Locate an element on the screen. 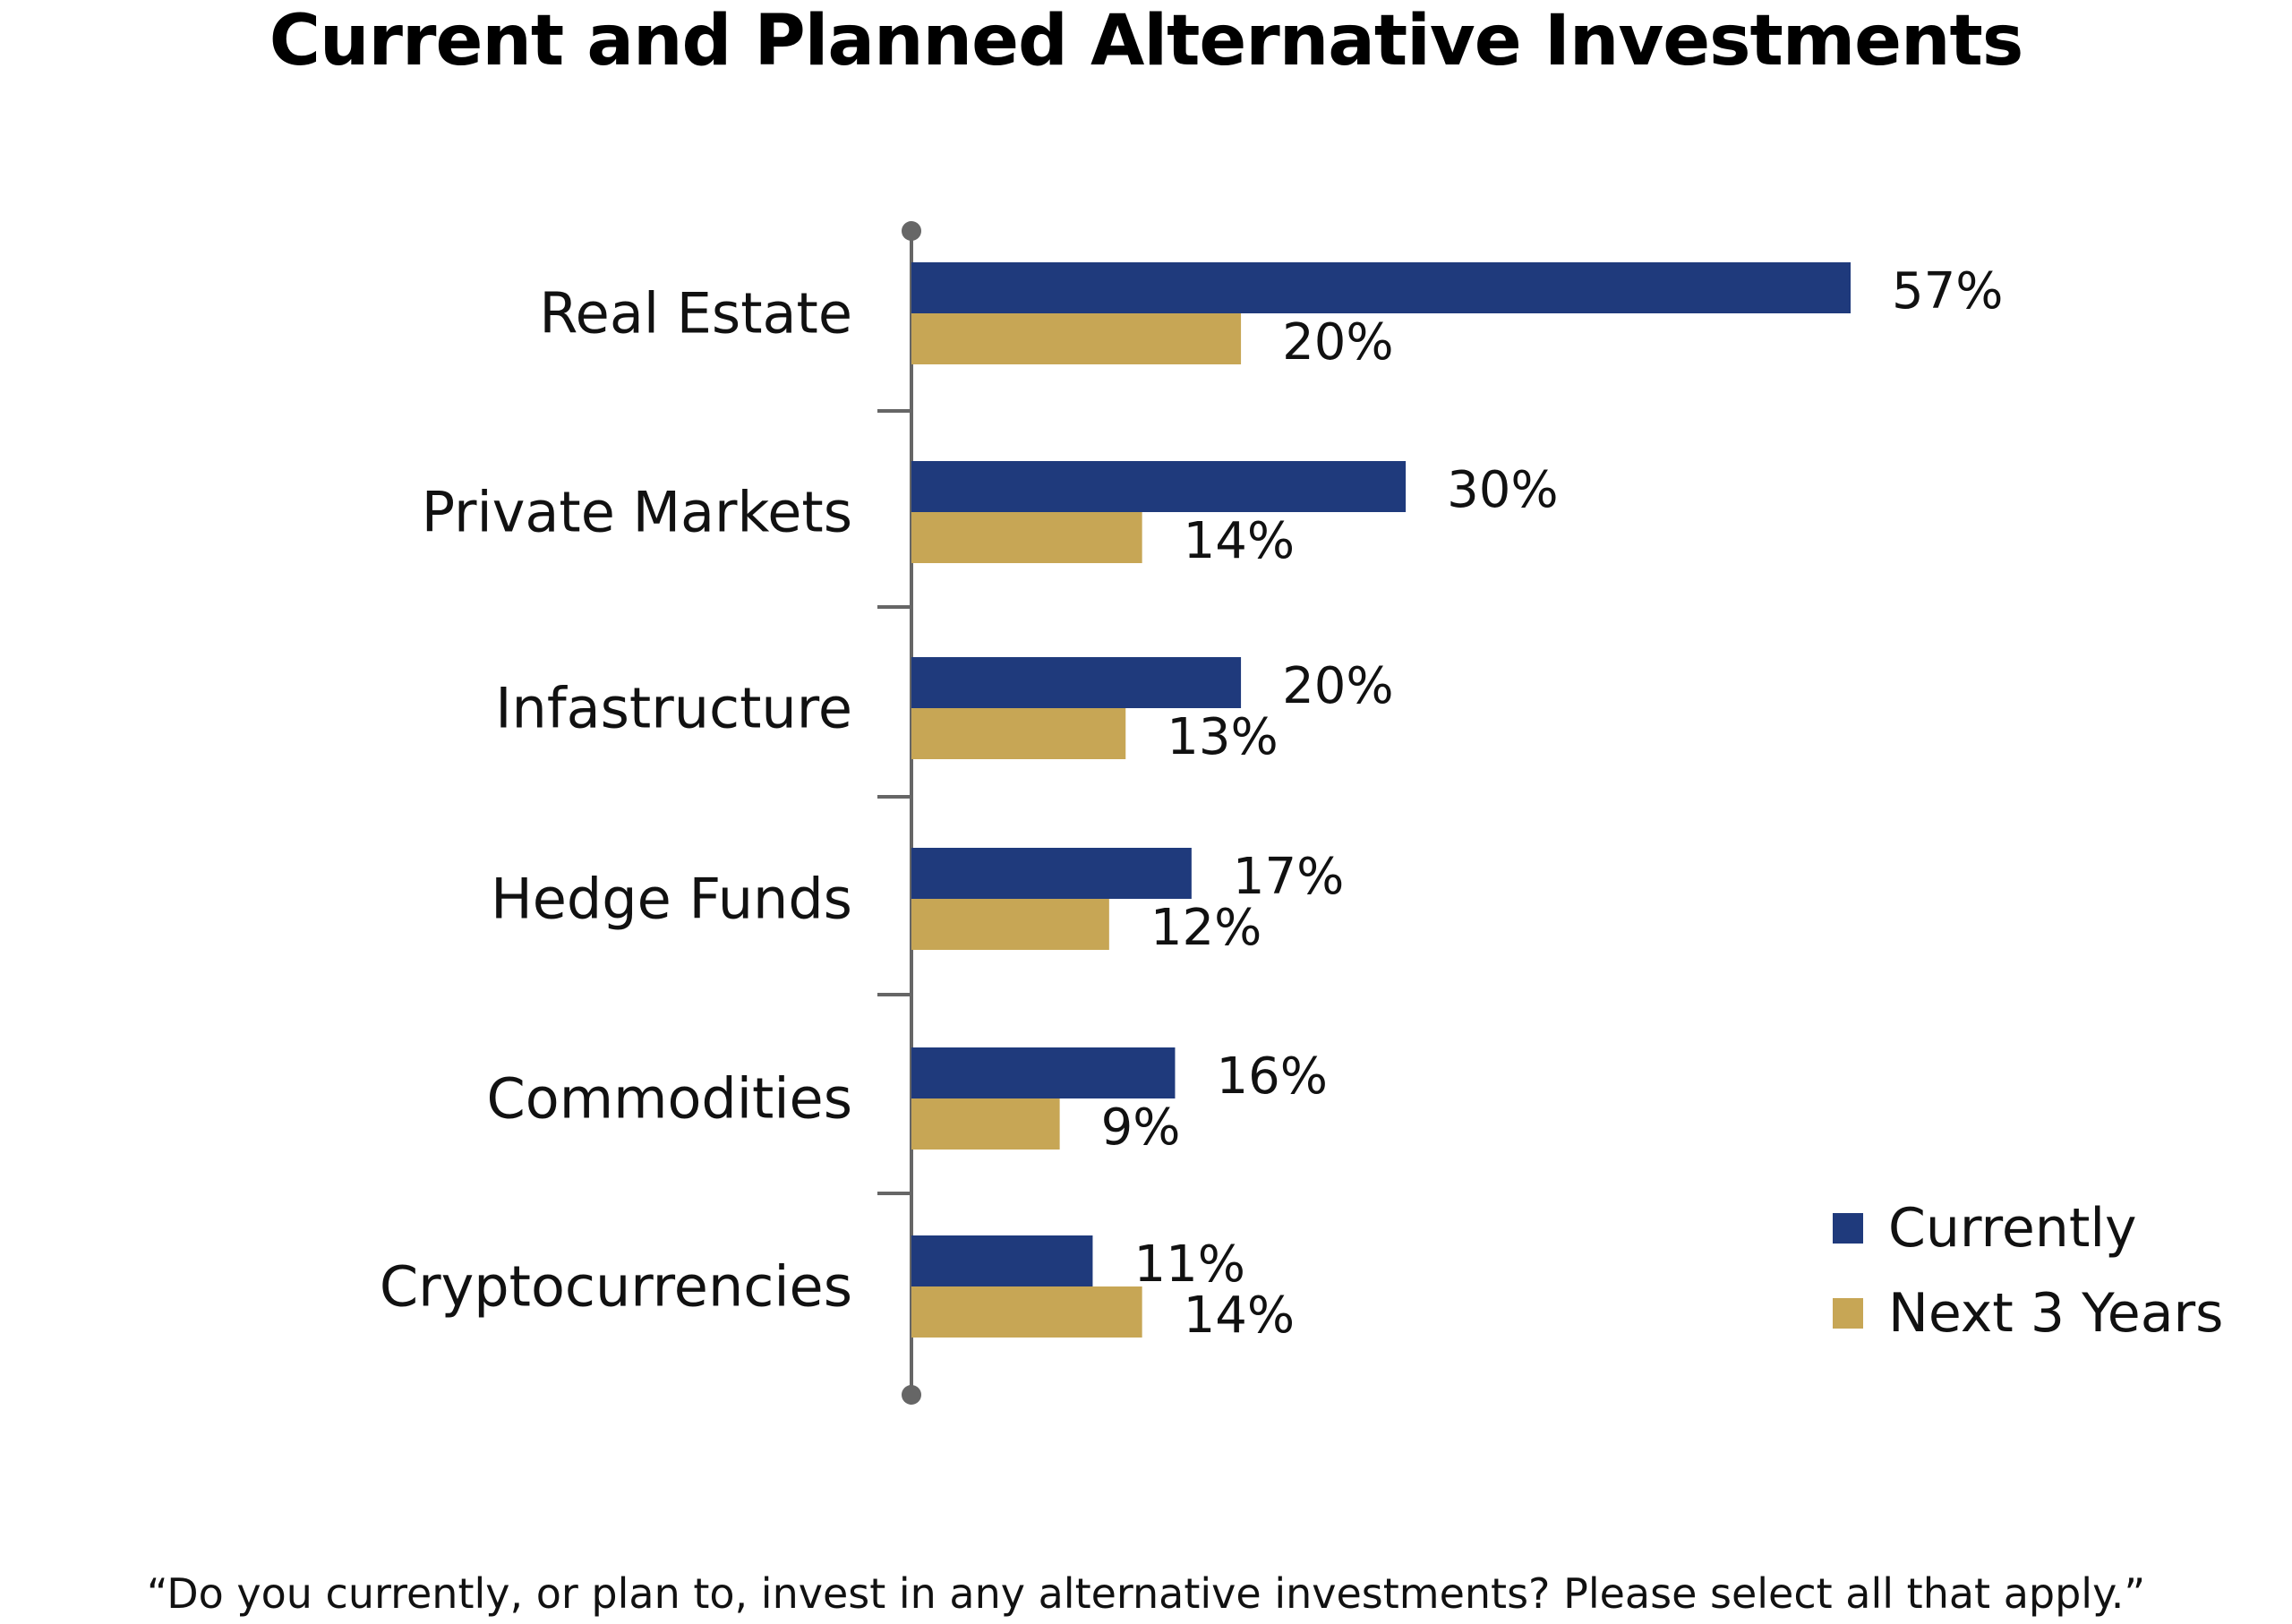 The height and width of the screenshot is (1624, 2292). legend-label: Currently is located at coordinates (2012, 1228).